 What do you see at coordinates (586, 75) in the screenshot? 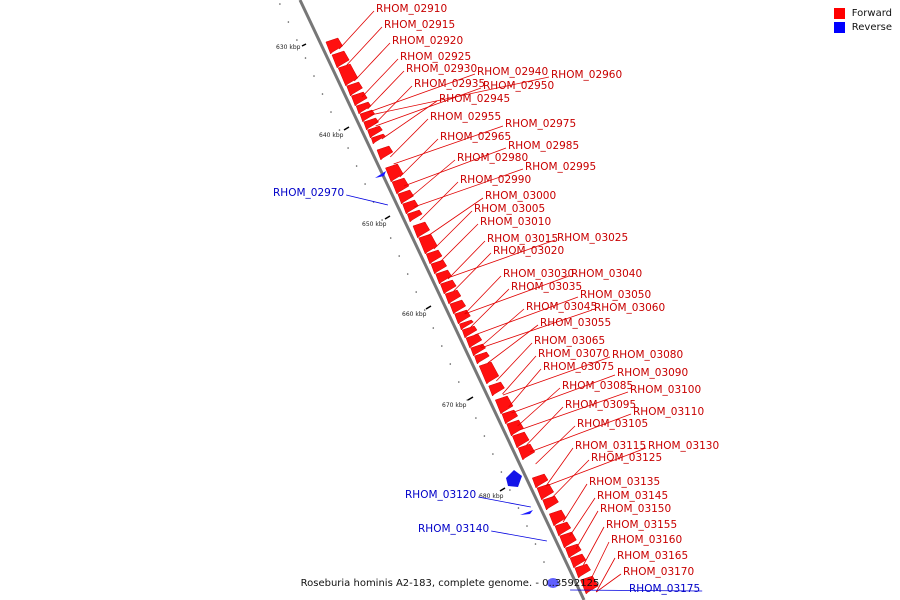
I see `gene-label: RHOM_02960` at bounding box center [586, 75].